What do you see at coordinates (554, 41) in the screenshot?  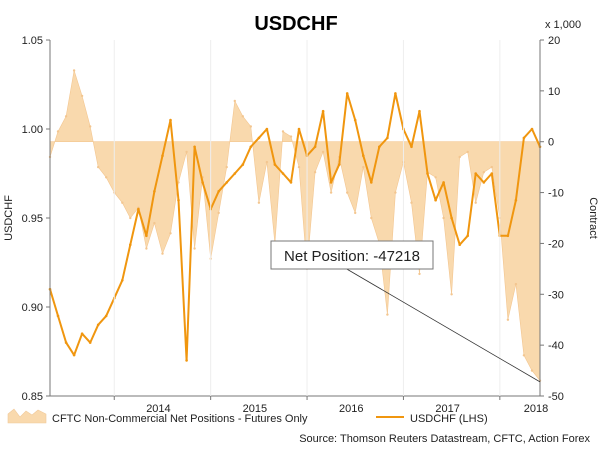 I see `right-tick-label: 20` at bounding box center [554, 41].